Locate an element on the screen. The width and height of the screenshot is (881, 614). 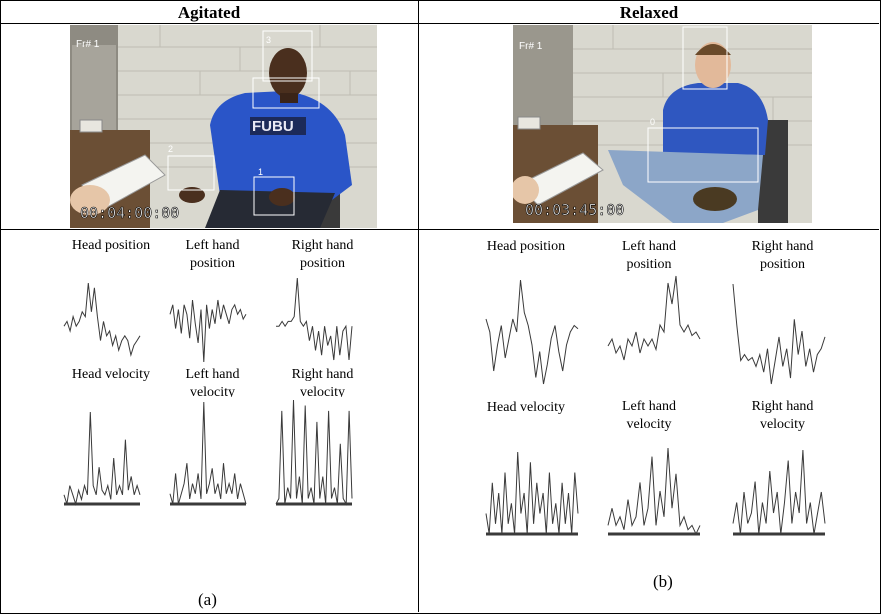
agitated-head-position-trace is located at coordinates (102, 319).